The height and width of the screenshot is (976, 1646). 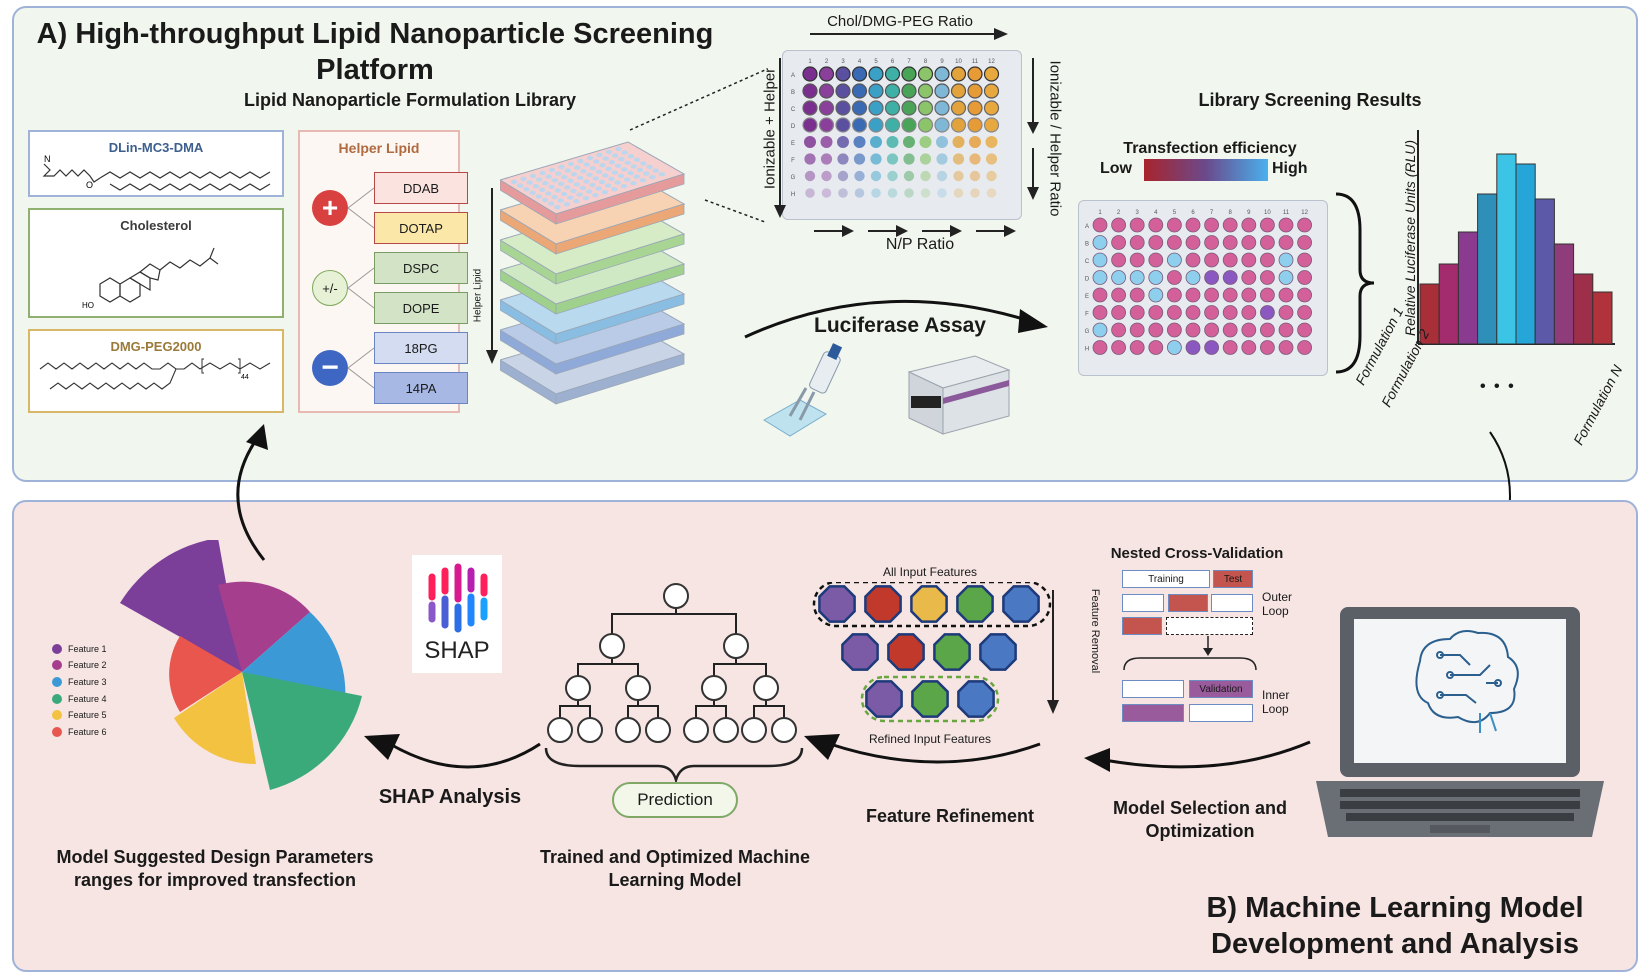 I want to click on plate-col-label: 7, so click(x=909, y=62).